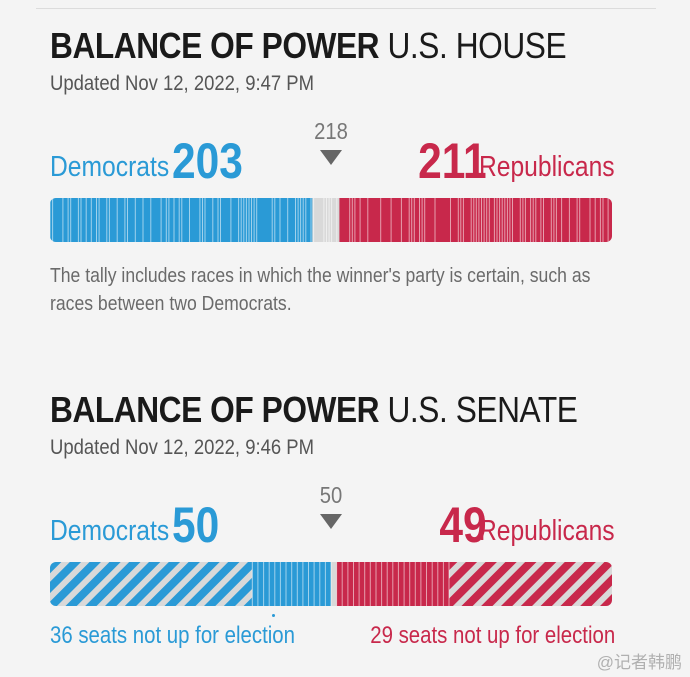 Image resolution: width=690 pixels, height=677 pixels. Describe the element at coordinates (482, 409) in the screenshot. I see `senate-title-chamber: U.S. SENATE` at that location.